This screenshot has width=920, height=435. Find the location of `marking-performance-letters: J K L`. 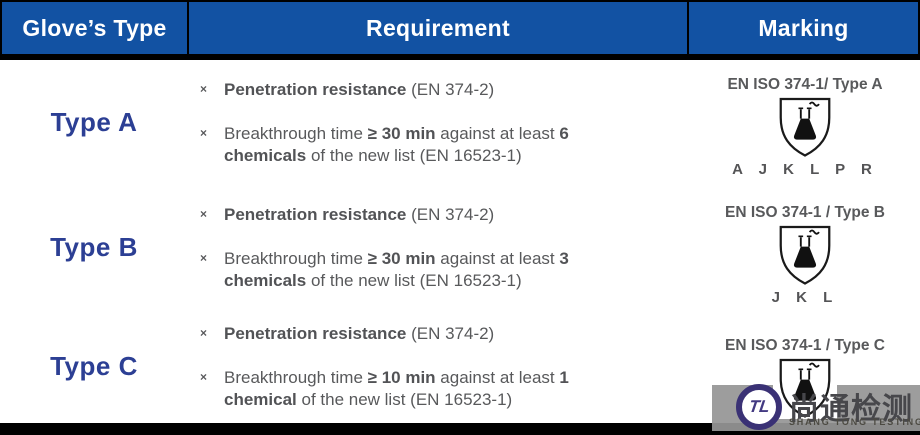

marking-performance-letters: J K L is located at coordinates (805, 297).